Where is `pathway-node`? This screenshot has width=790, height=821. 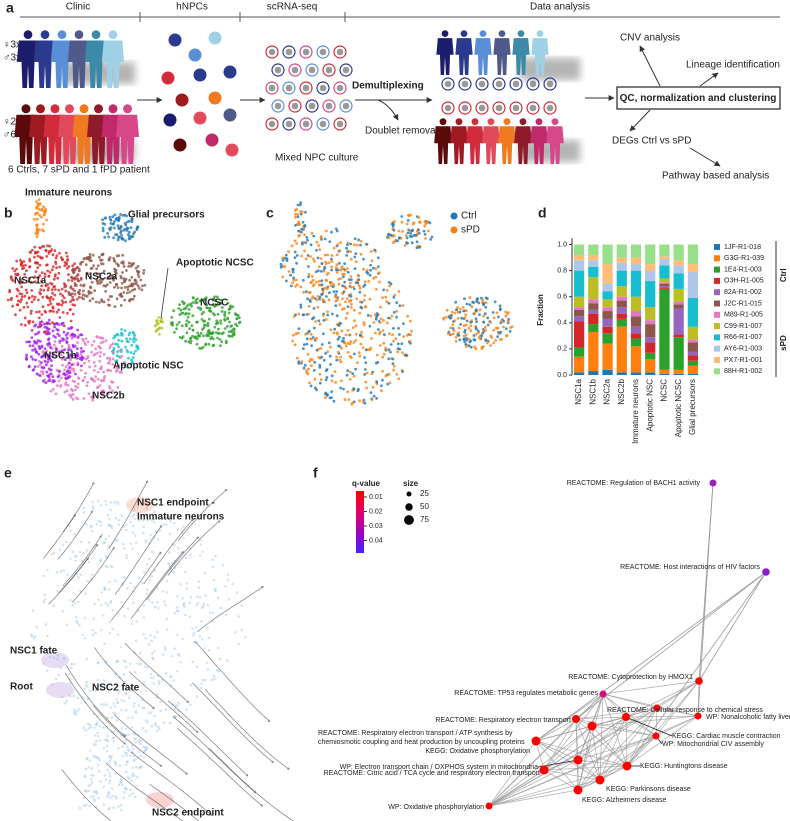 pathway-node is located at coordinates (489, 806).